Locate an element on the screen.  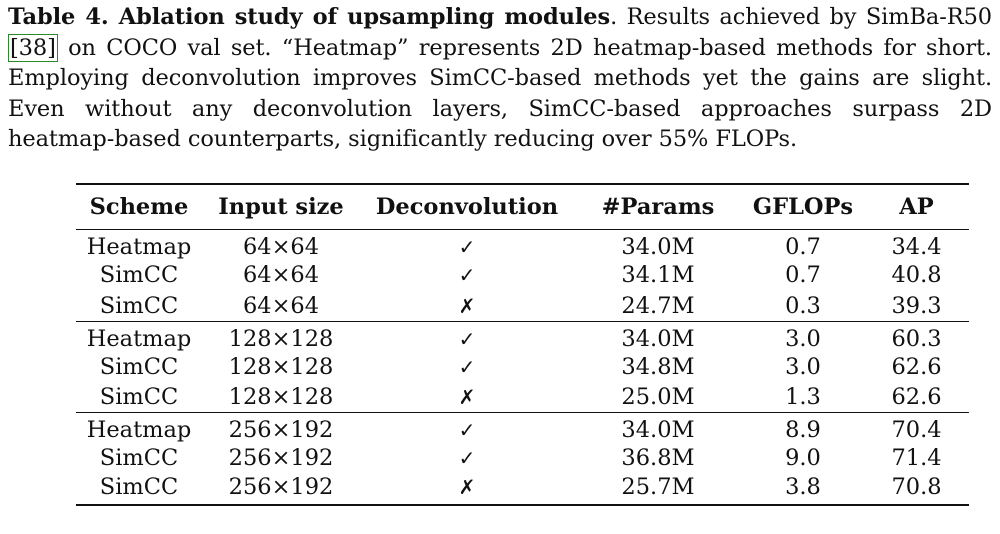
cell-params: 25.0M is located at coordinates (658, 397).